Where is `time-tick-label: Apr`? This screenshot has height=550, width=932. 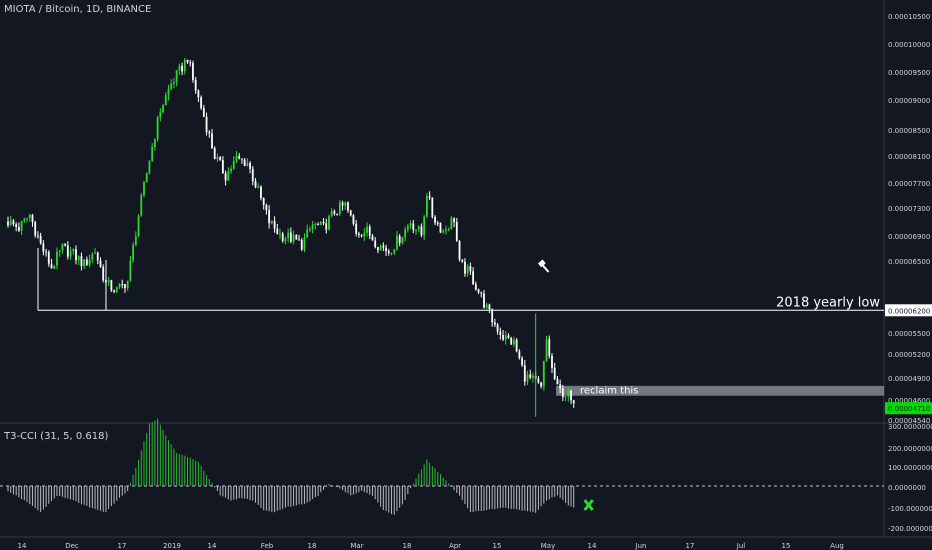 time-tick-label: Apr is located at coordinates (455, 546).